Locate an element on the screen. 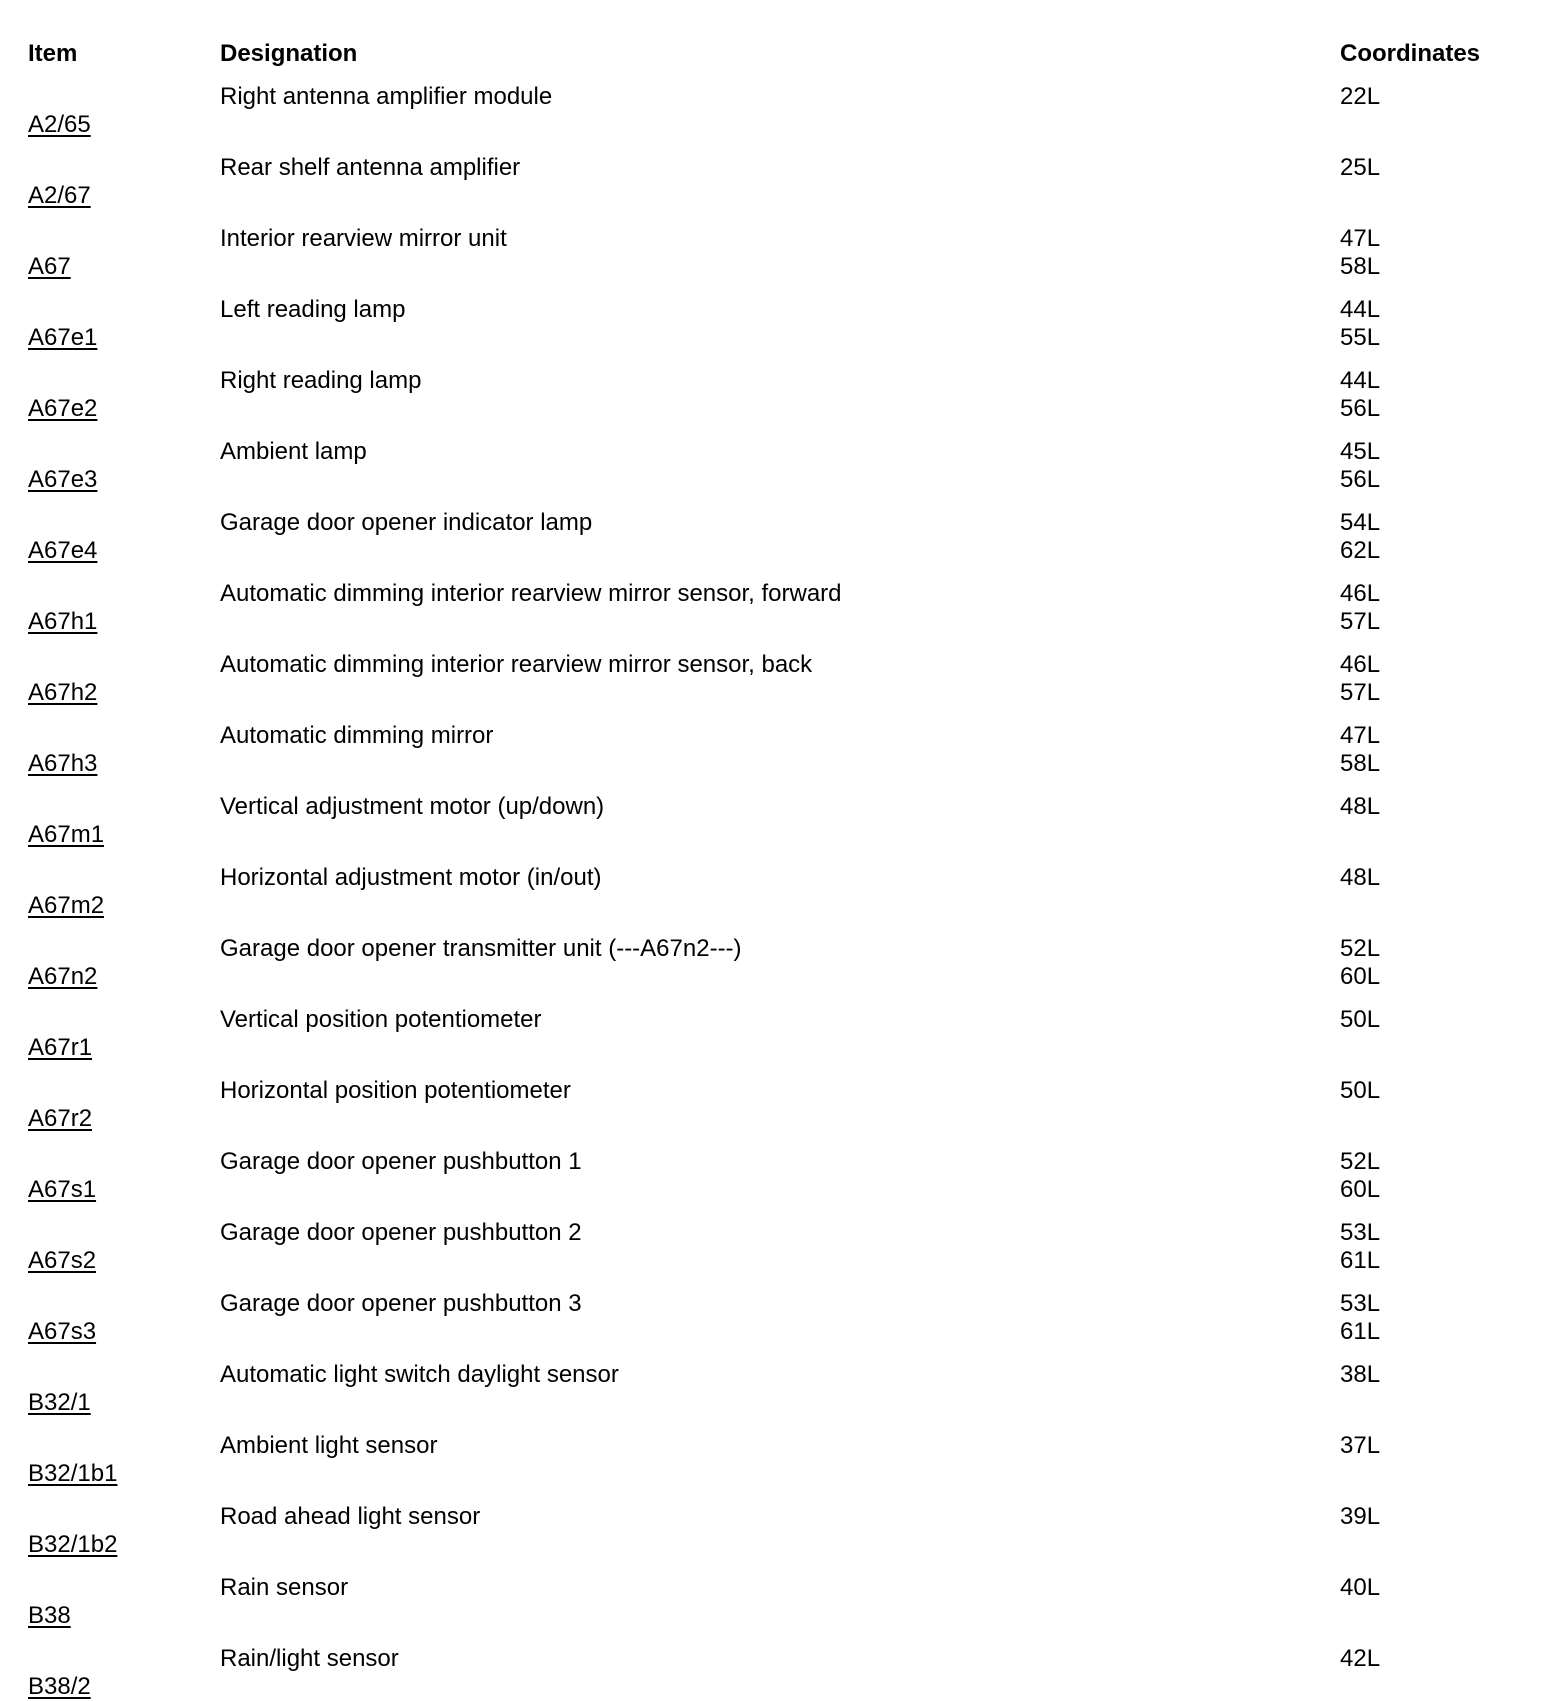  table-row: B38/2 Rain/light sensor 42L is located at coordinates (798, 1673).